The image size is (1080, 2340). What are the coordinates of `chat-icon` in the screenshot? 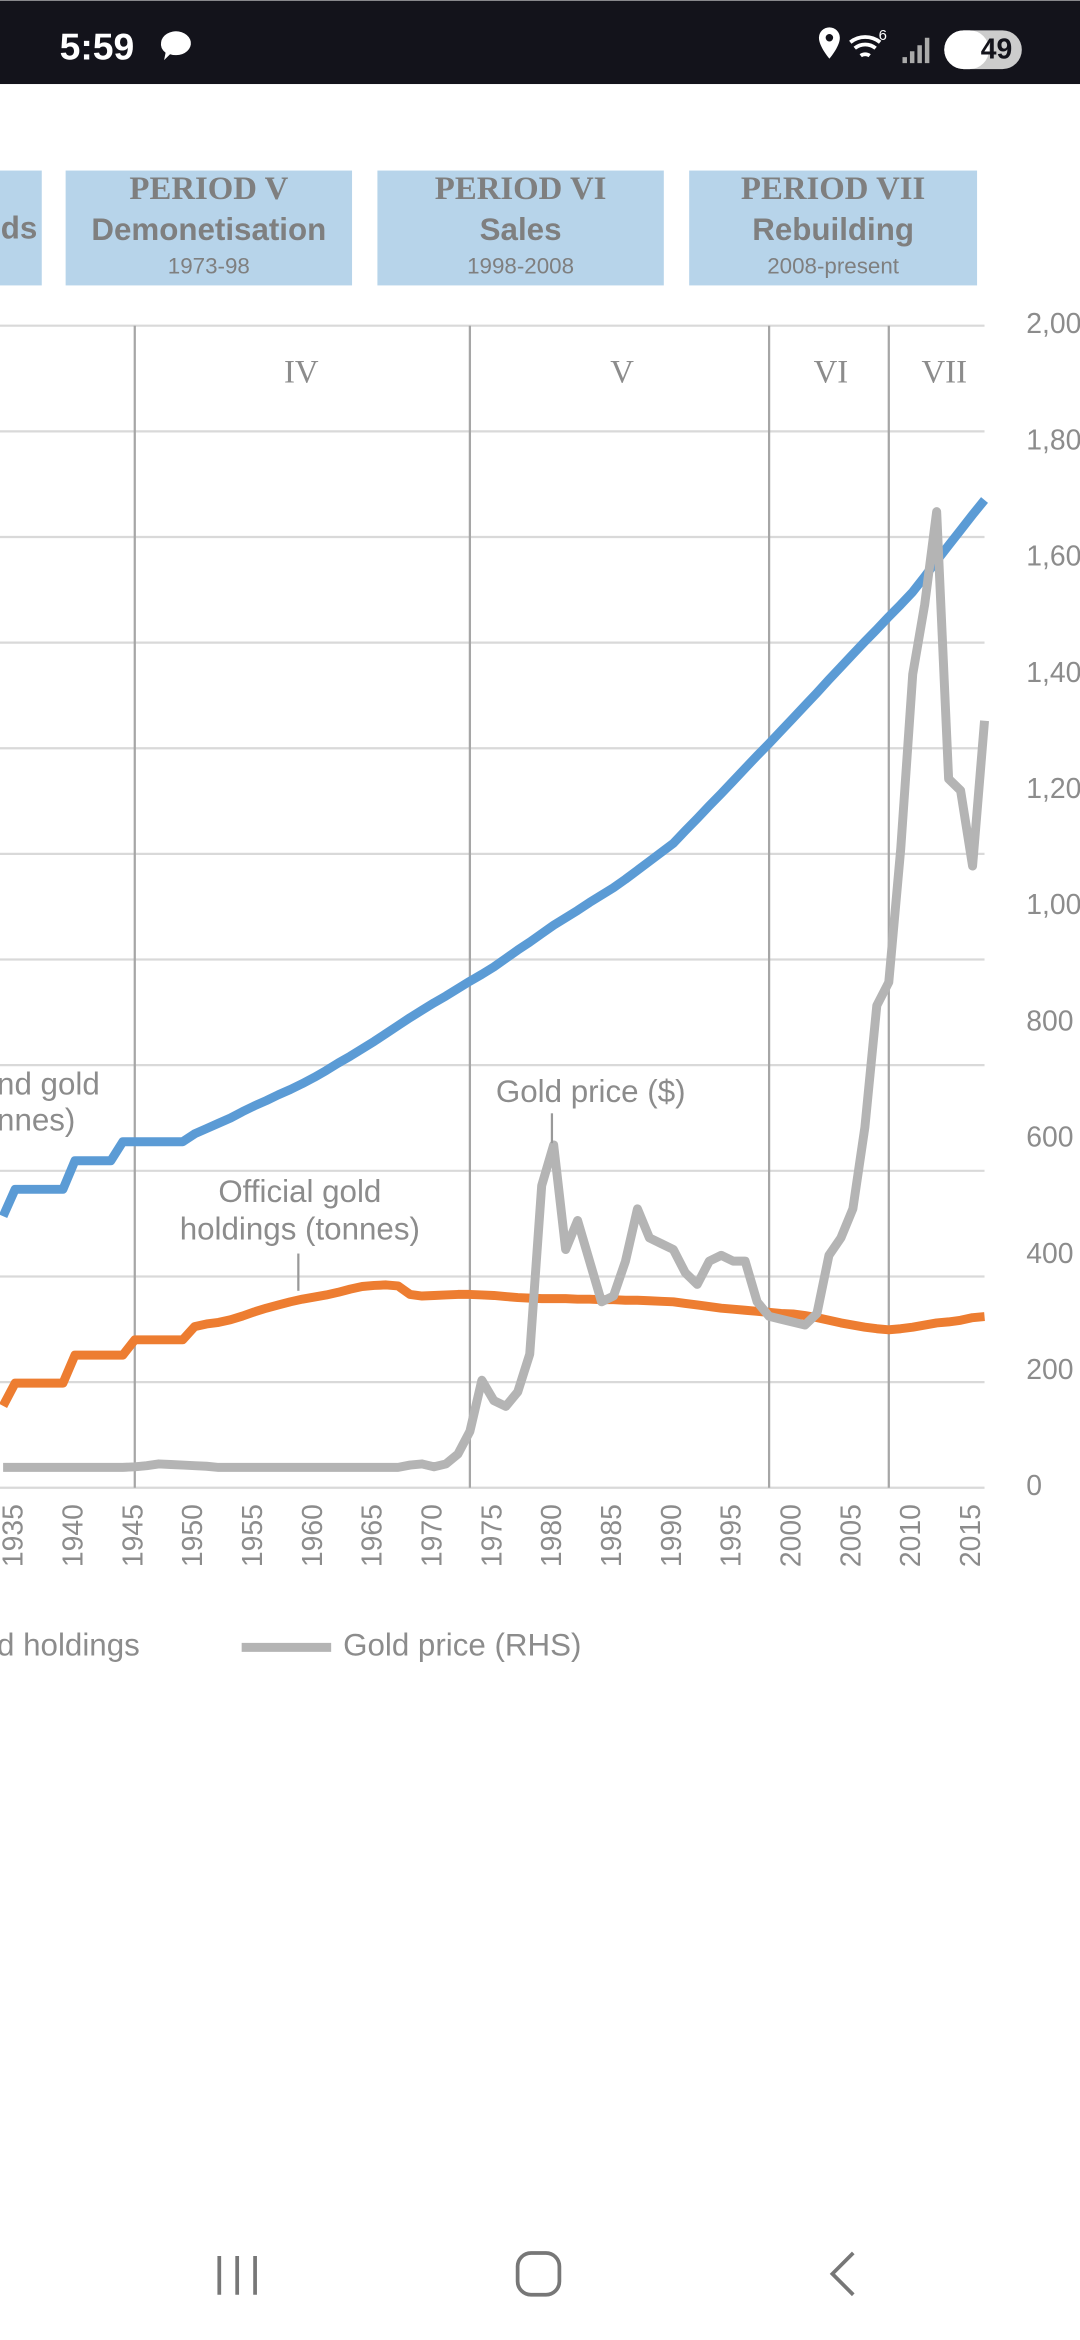 It's located at (175, 46).